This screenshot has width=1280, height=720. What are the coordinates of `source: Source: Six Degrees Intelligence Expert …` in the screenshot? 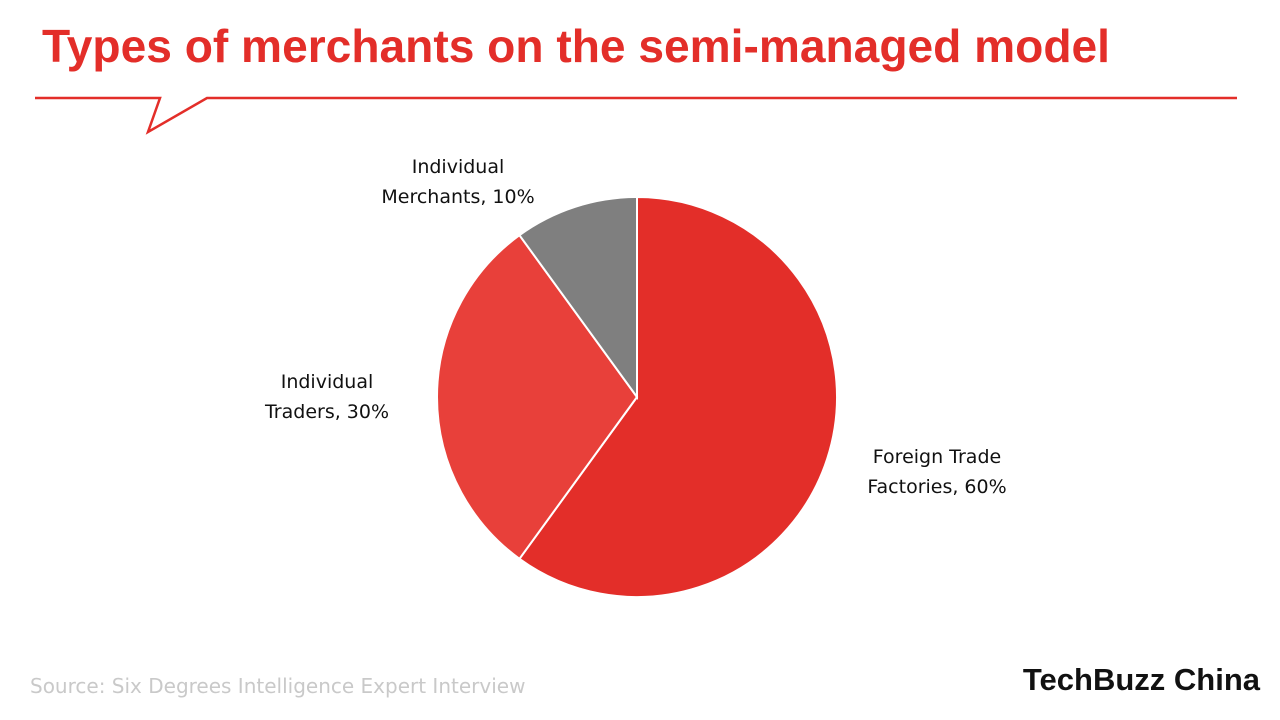 It's located at (277, 686).